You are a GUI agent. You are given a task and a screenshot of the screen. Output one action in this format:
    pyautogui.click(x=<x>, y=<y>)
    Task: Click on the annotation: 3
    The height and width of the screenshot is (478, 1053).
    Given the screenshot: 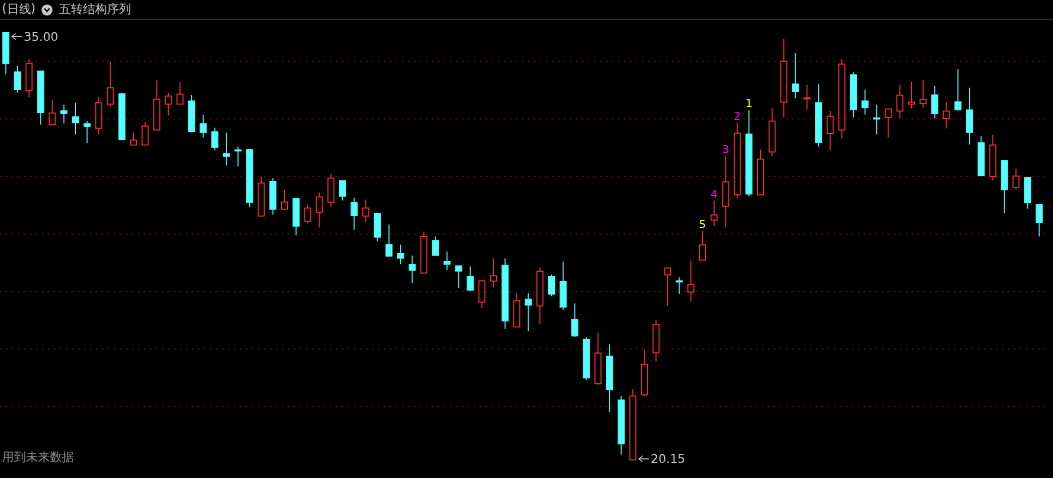 What is the action you would take?
    pyautogui.click(x=726, y=149)
    